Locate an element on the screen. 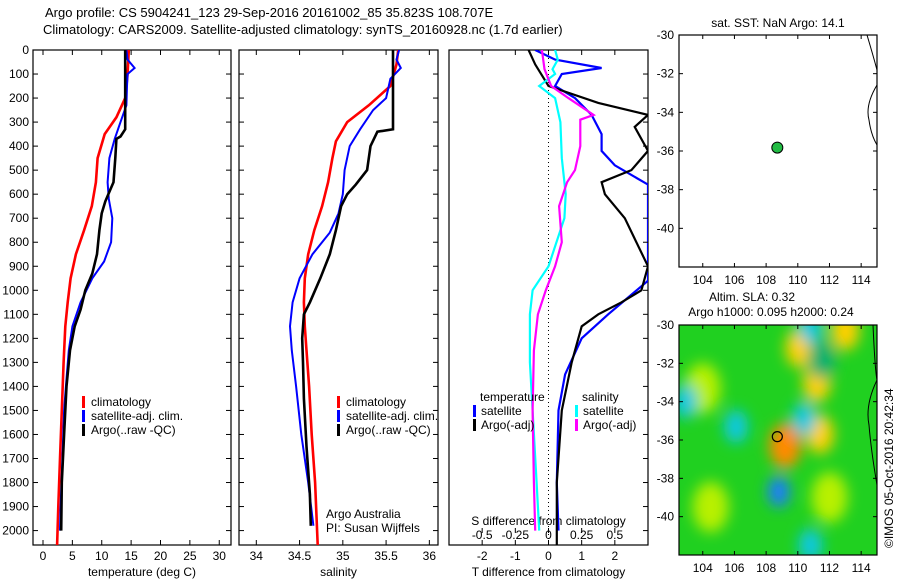  s-x-tick-label: 0.5 is located at coordinates (614, 535).